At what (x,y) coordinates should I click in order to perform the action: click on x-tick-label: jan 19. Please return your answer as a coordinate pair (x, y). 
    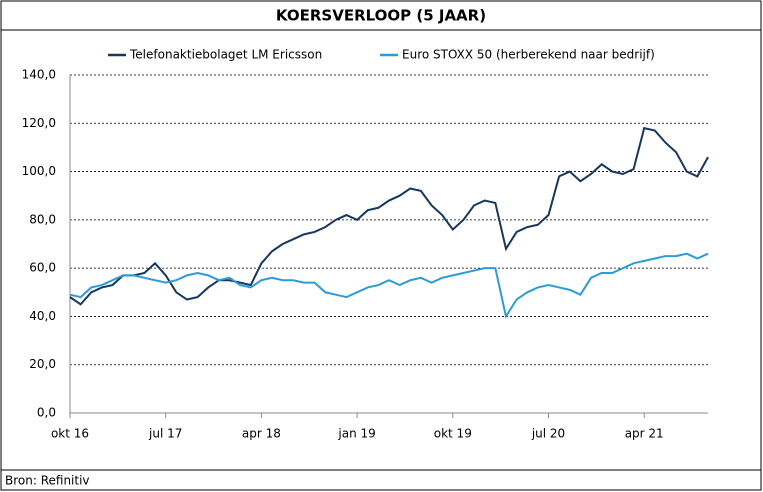
    Looking at the image, I should click on (356, 434).